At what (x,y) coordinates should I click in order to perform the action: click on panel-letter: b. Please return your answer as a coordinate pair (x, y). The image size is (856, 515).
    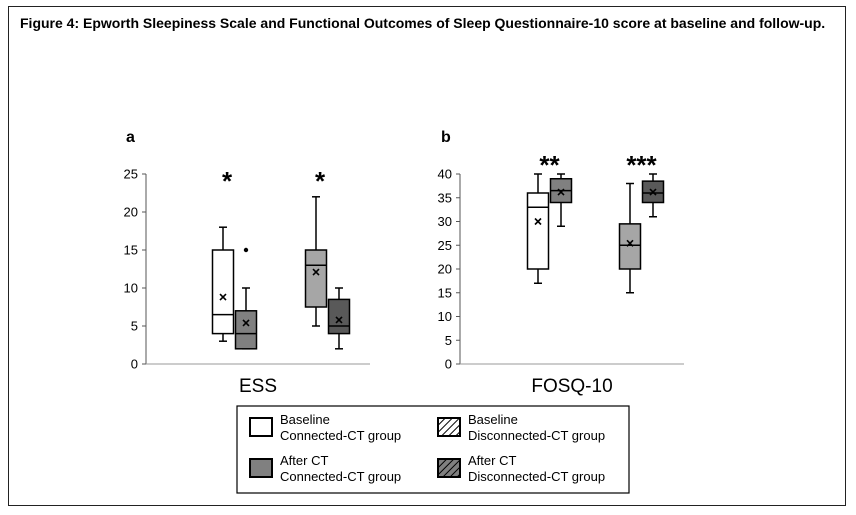
    Looking at the image, I should click on (446, 137).